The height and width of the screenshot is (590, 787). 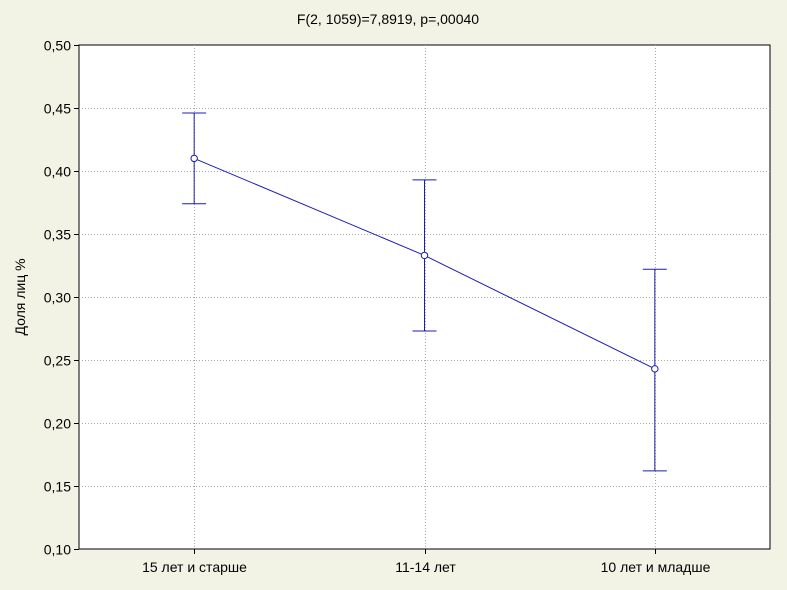 I want to click on y-tick-label: 0,25, so click(x=57, y=361).